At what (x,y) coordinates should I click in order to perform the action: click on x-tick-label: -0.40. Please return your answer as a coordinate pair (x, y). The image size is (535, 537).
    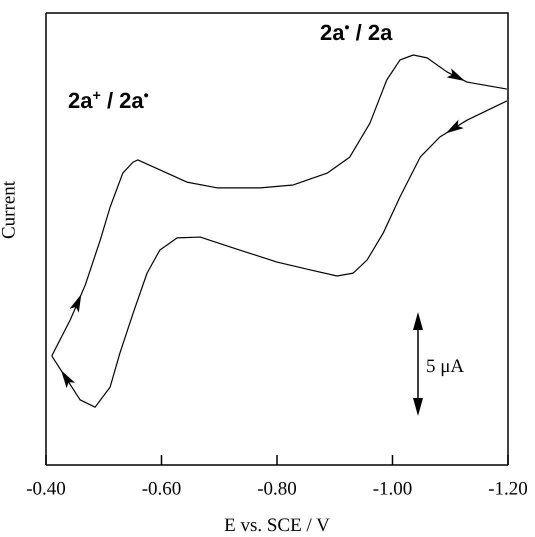
    Looking at the image, I should click on (46, 489).